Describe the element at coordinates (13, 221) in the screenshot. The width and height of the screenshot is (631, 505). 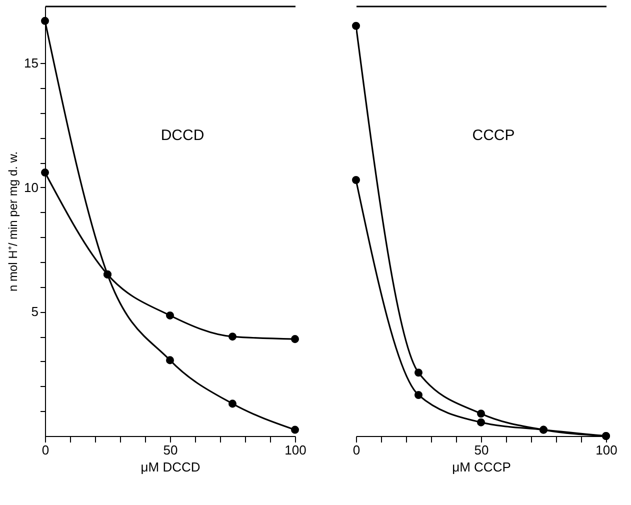
I see `y-axis-title: n mol H⁺/ min per mg d. w.` at that location.